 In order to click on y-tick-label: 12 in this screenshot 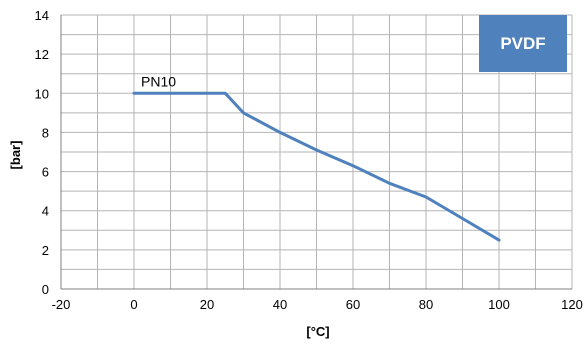, I will do `click(42, 54)`.